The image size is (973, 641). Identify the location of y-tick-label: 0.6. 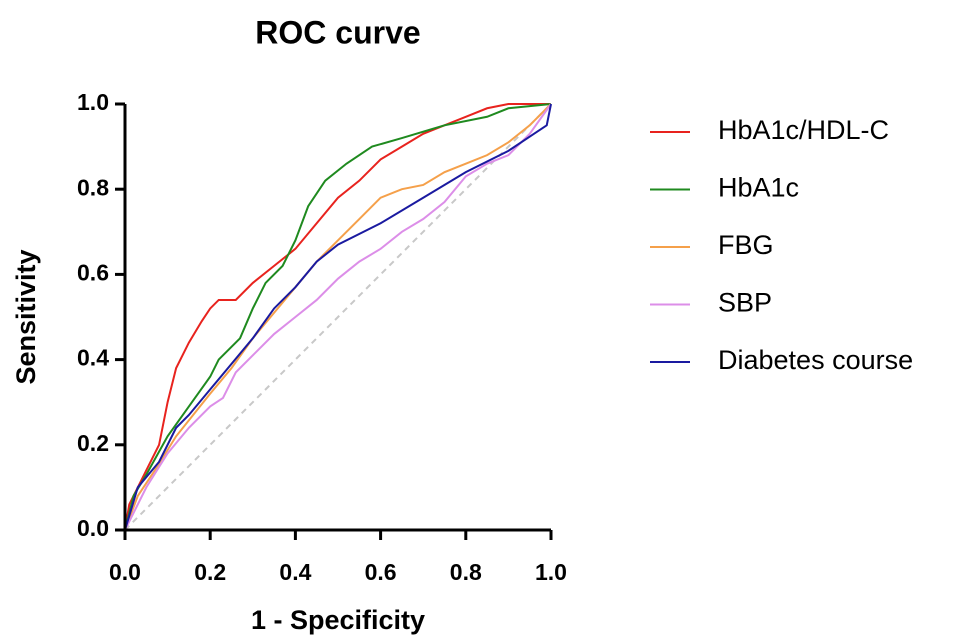
(93, 272).